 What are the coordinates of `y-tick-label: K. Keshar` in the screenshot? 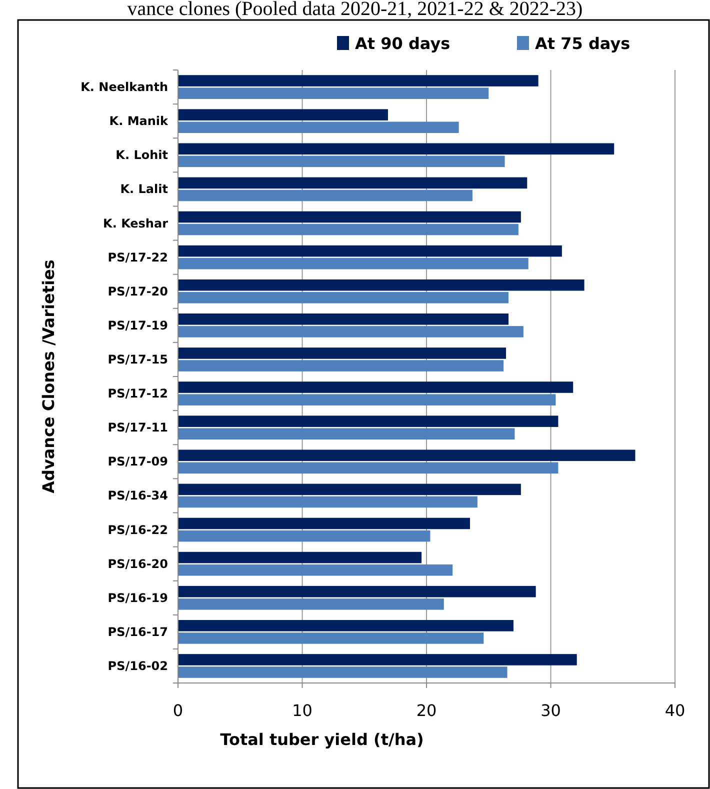 It's located at (135, 223).